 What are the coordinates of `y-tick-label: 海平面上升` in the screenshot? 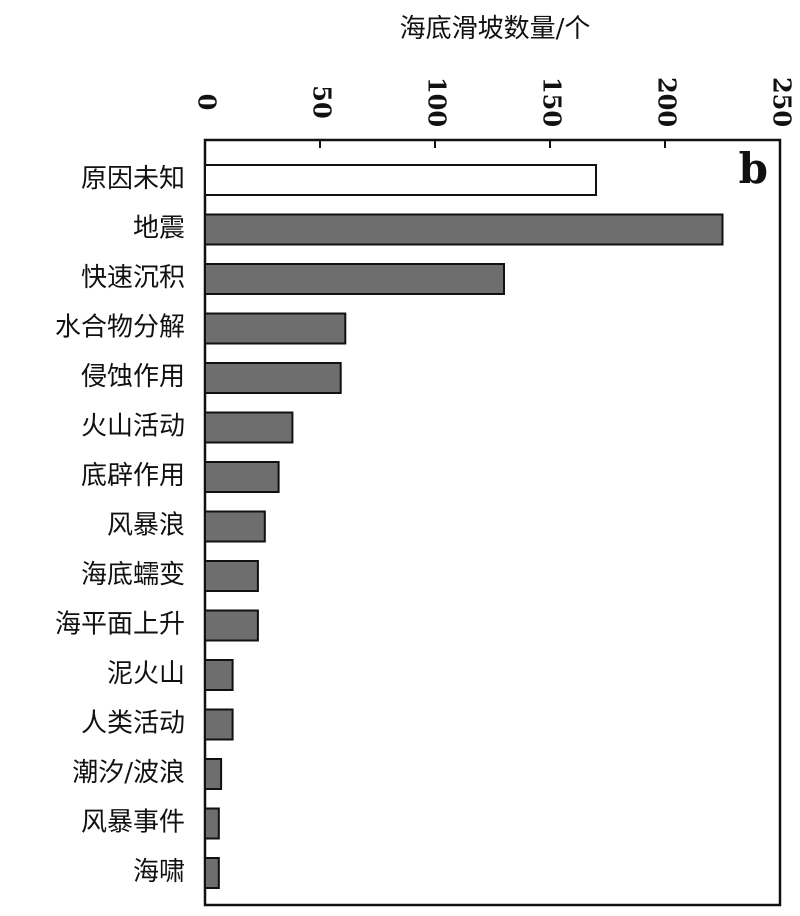 It's located at (120, 625).